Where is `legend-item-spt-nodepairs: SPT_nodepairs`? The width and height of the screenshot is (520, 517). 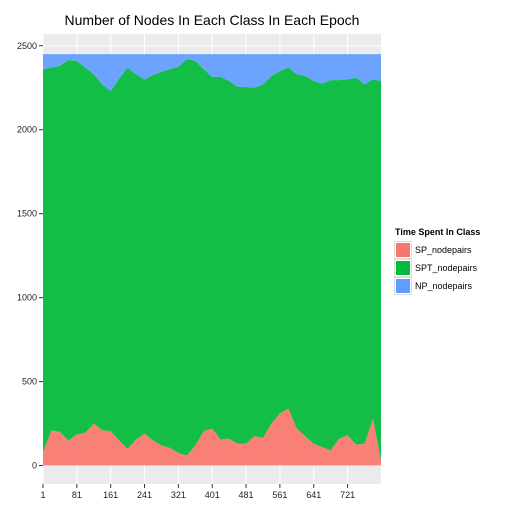 legend-item-spt-nodepairs: SPT_nodepairs is located at coordinates (454, 268).